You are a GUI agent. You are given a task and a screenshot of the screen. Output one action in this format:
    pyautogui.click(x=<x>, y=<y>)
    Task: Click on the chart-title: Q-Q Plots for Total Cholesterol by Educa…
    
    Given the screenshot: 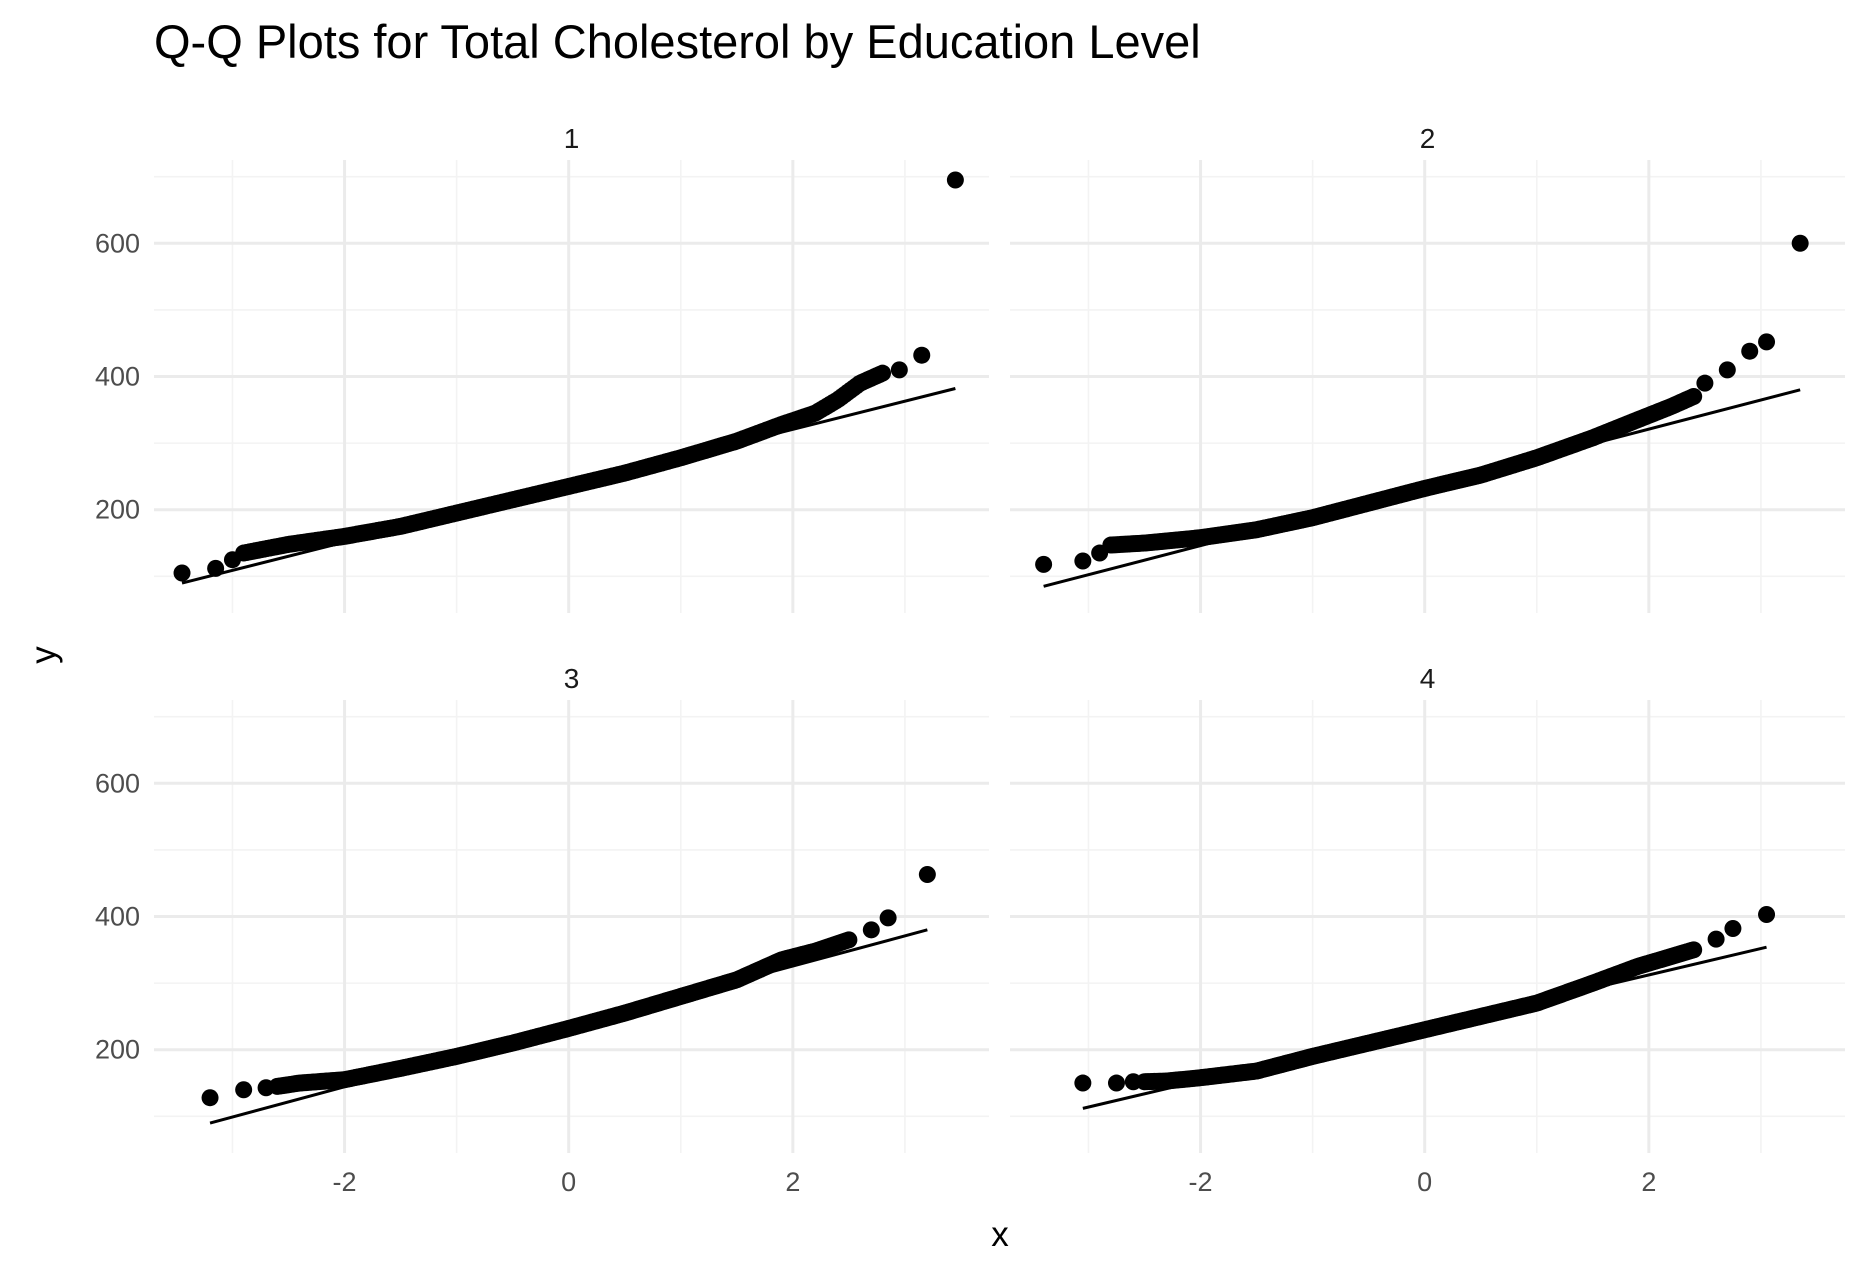 What is the action you would take?
    pyautogui.click(x=677, y=41)
    